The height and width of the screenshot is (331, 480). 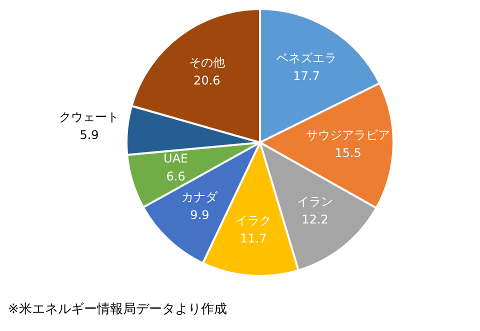 I want to click on slice-label: イラン, so click(x=315, y=201).